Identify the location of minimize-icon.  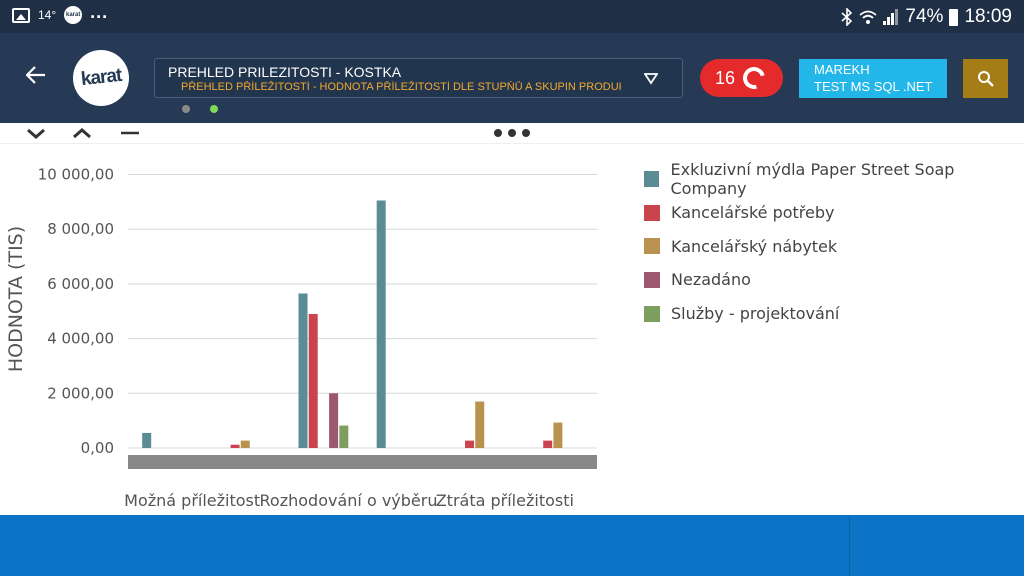
(130, 133).